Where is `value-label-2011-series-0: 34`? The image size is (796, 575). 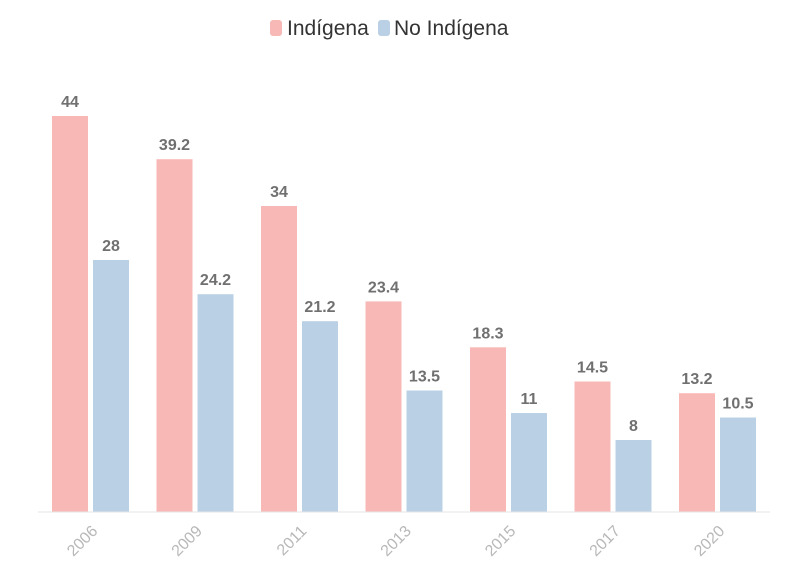
value-label-2011-series-0: 34 is located at coordinates (279, 192).